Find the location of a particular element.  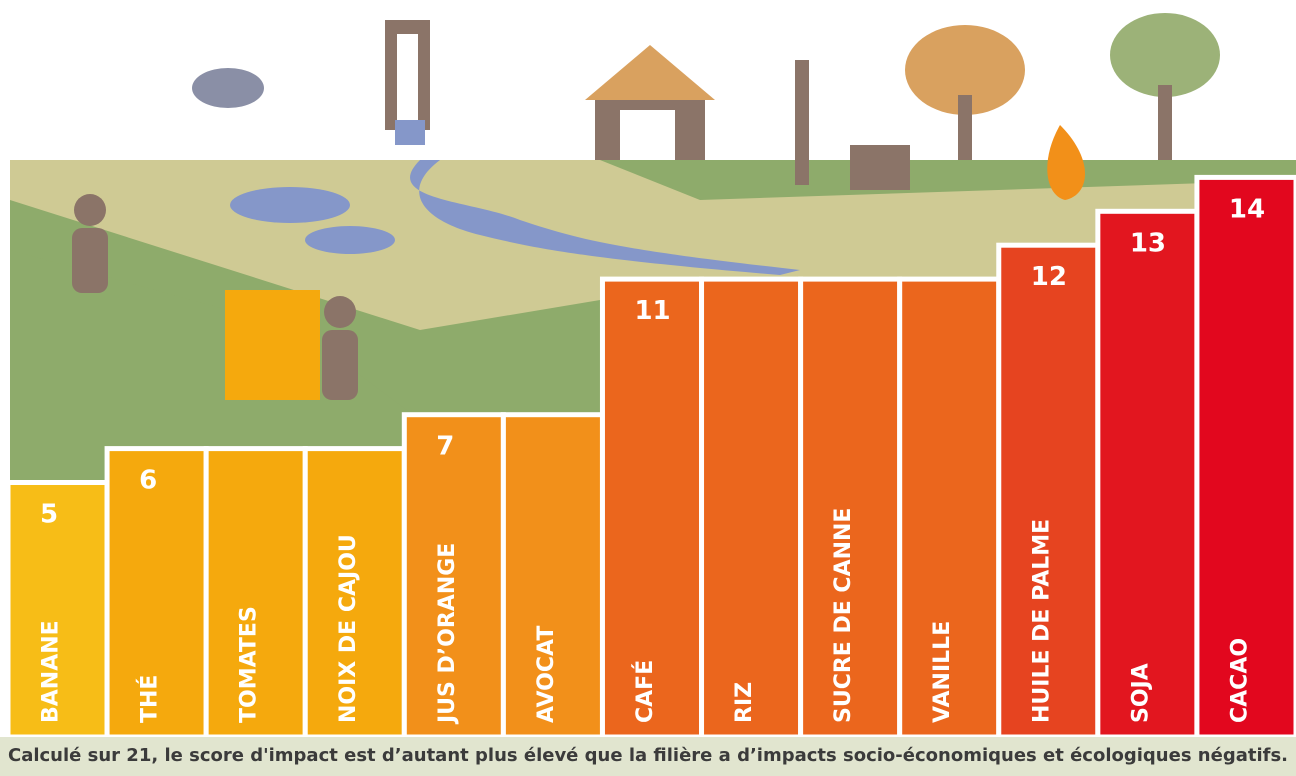

category-label: CAFÉ is located at coordinates (645, 691).